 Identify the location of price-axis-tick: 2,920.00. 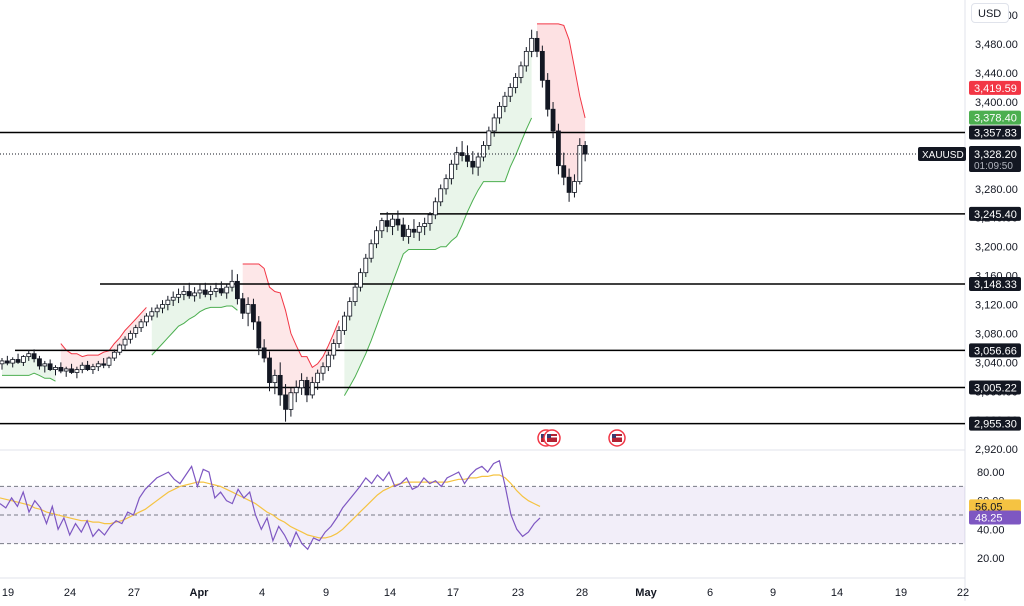
(996, 450).